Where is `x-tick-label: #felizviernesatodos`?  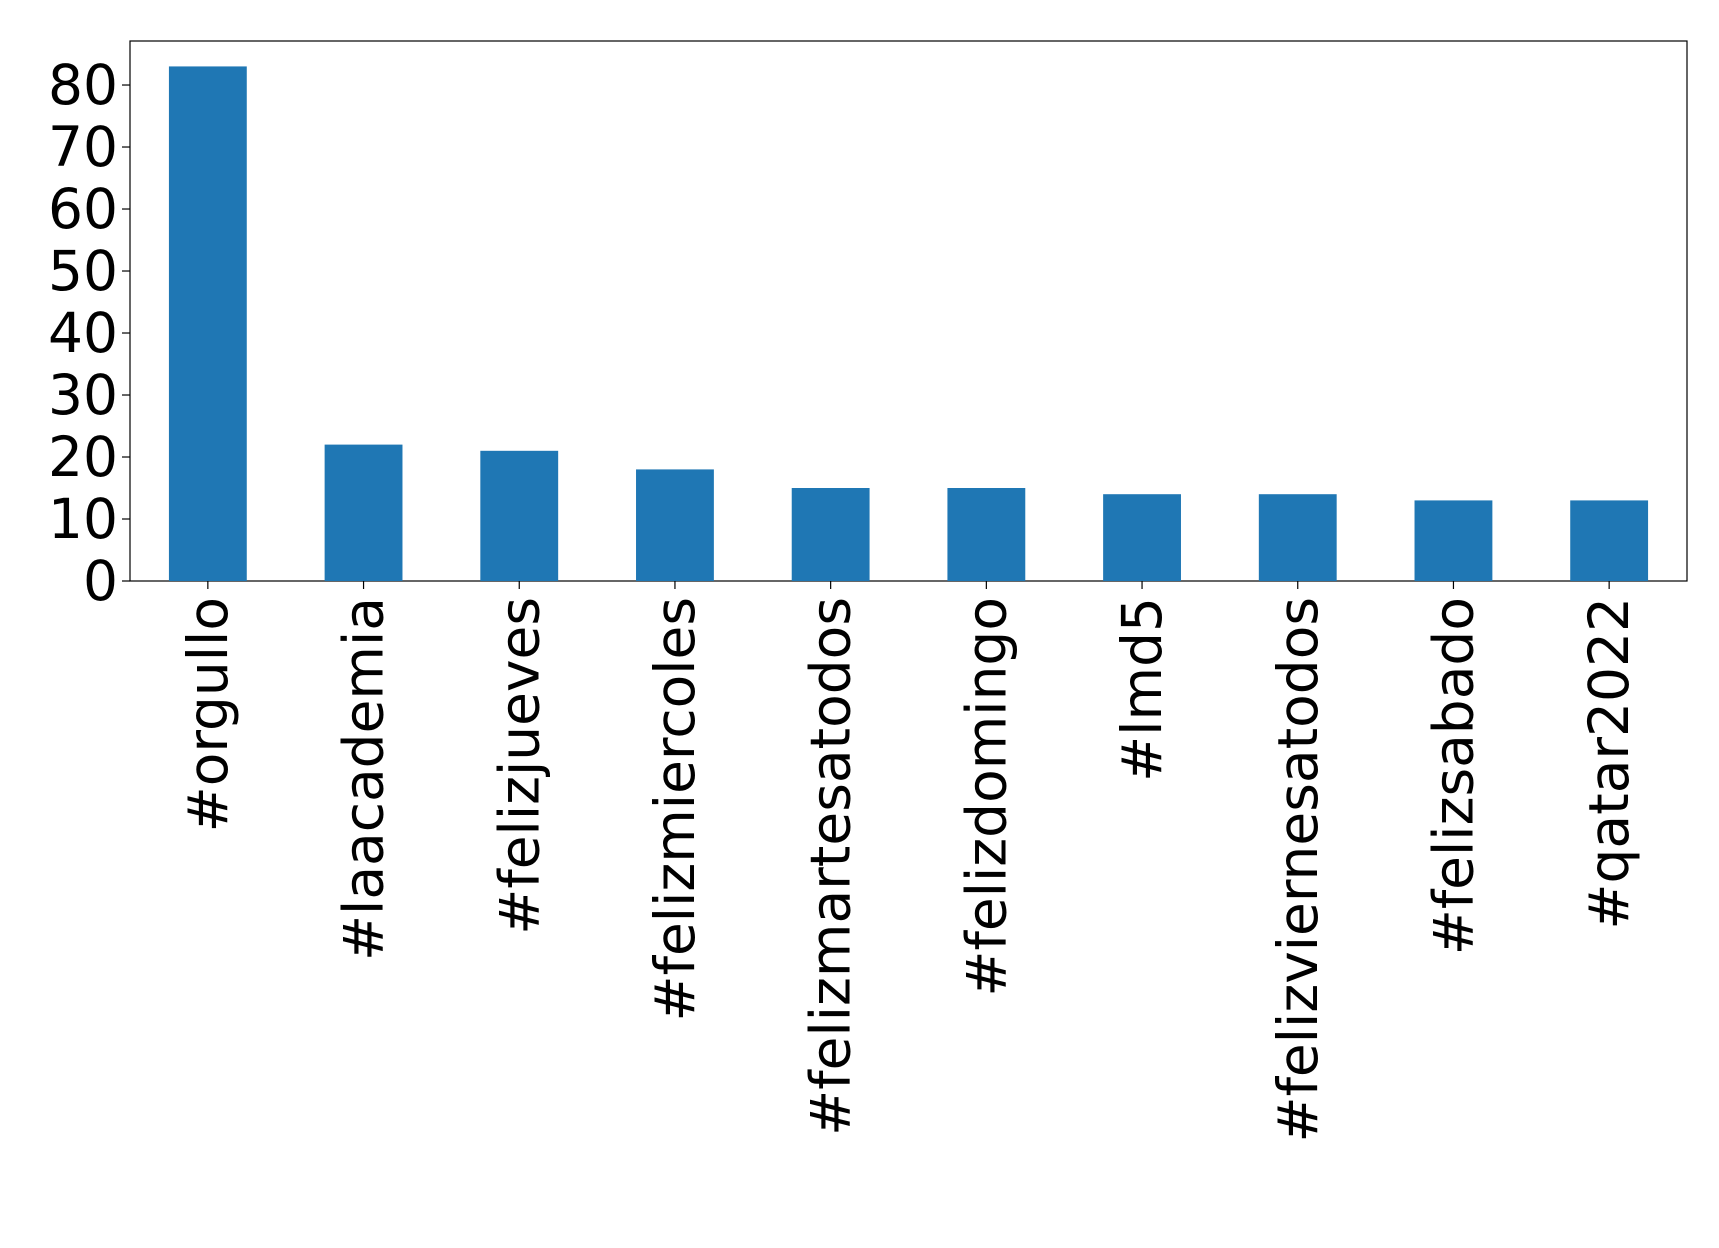
x-tick-label: #felizviernesatodos is located at coordinates (1298, 870).